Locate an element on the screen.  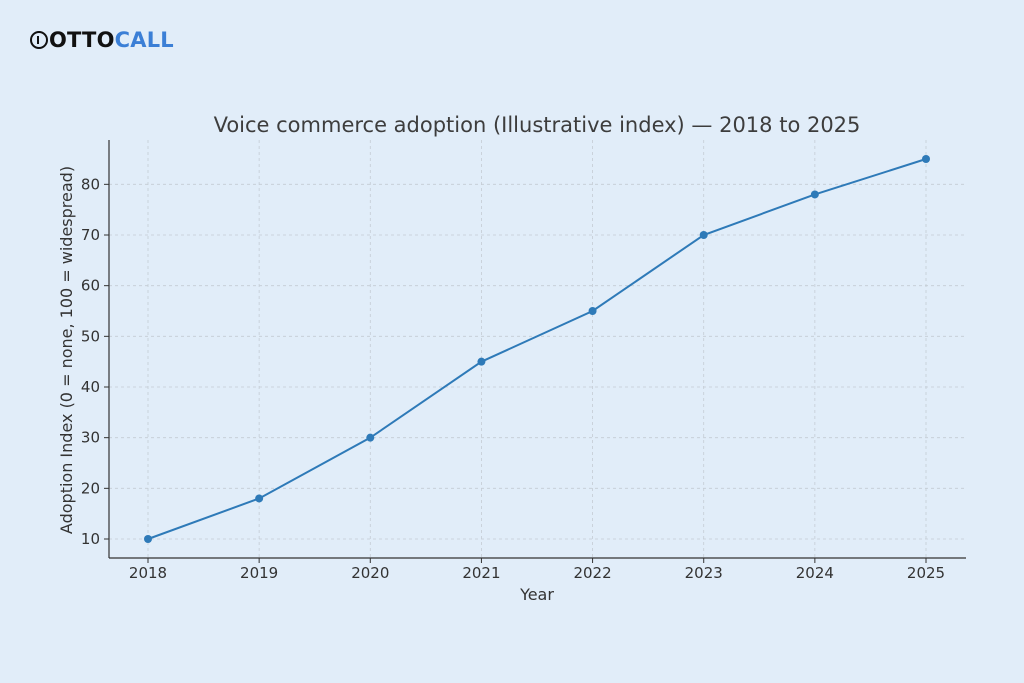
brand-name-part1: OTTO is located at coordinates (82, 40).